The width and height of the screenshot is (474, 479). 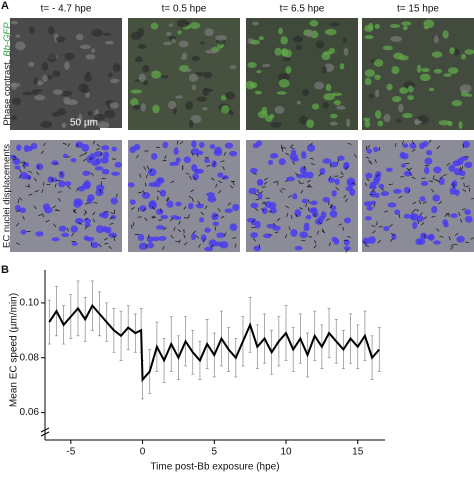 What do you see at coordinates (143, 452) in the screenshot?
I see `x-tick-label: 0` at bounding box center [143, 452].